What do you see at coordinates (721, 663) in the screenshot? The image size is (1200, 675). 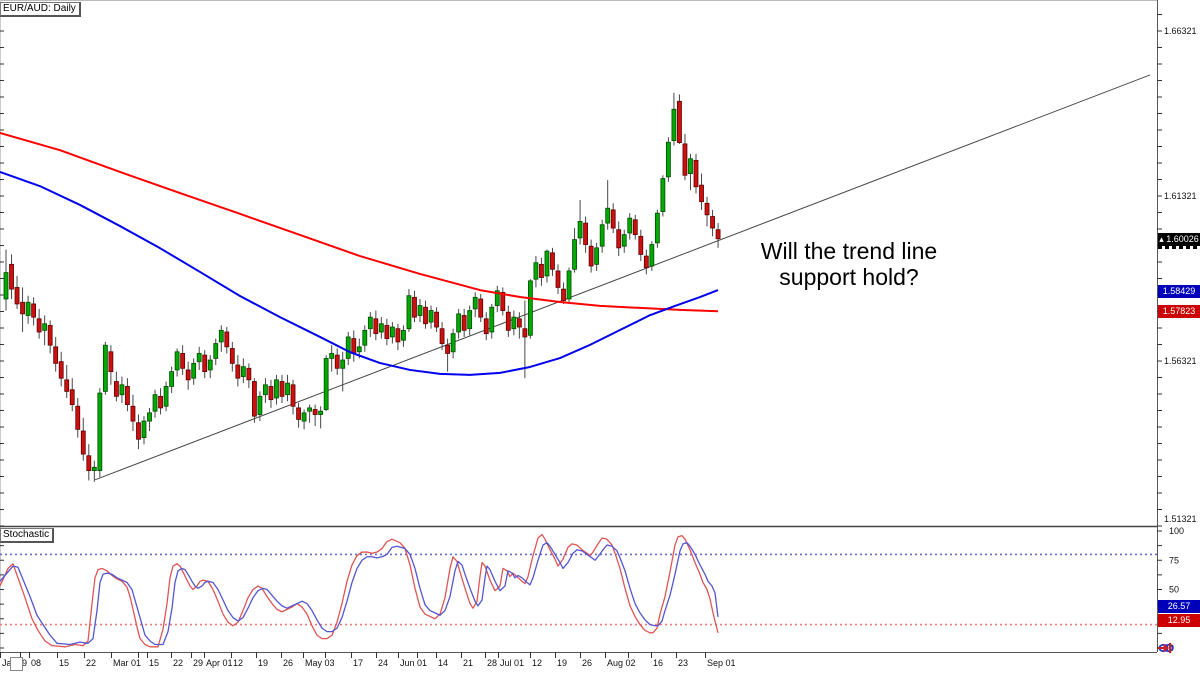 I see `date-axis-label: Sep 01` at bounding box center [721, 663].